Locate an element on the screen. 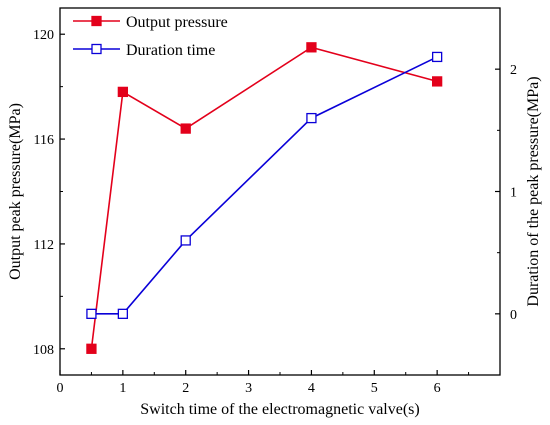  y-left-tick-label: 112 is located at coordinates (44, 245).